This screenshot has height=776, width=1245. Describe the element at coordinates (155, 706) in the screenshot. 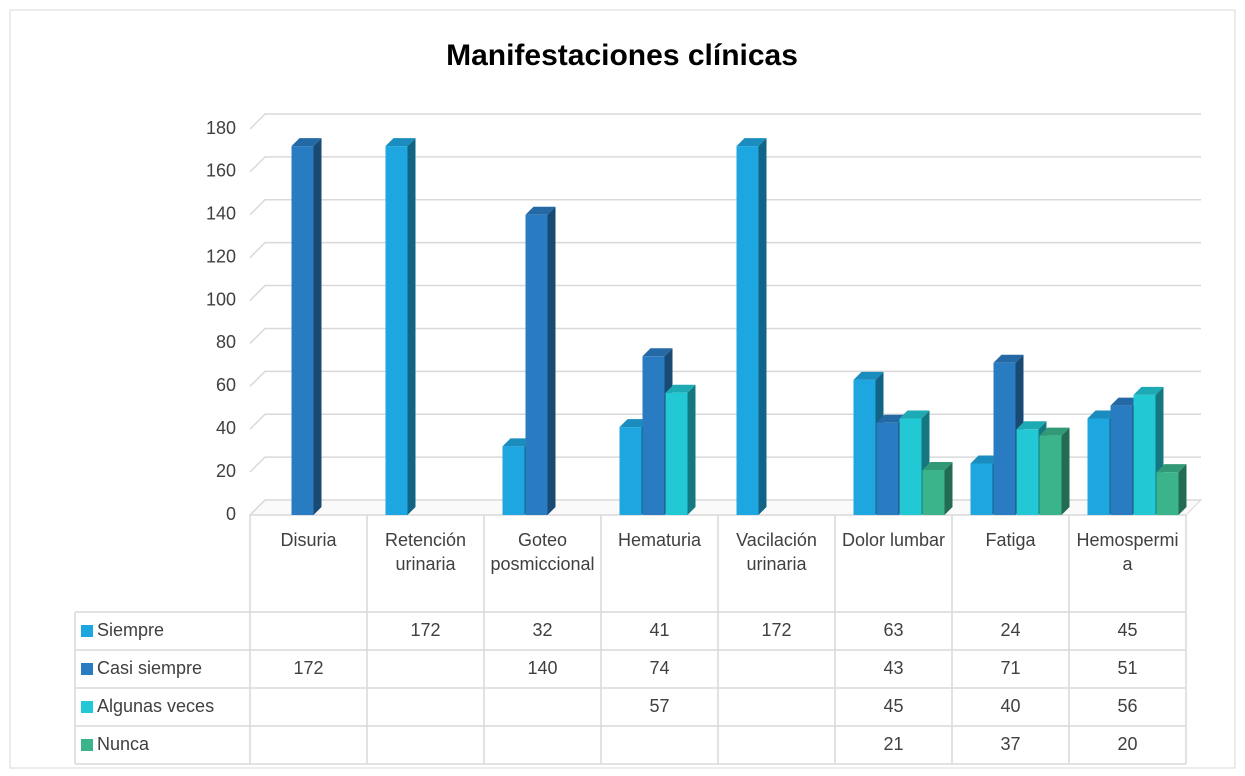

I see `legend-label: Algunas veces` at that location.